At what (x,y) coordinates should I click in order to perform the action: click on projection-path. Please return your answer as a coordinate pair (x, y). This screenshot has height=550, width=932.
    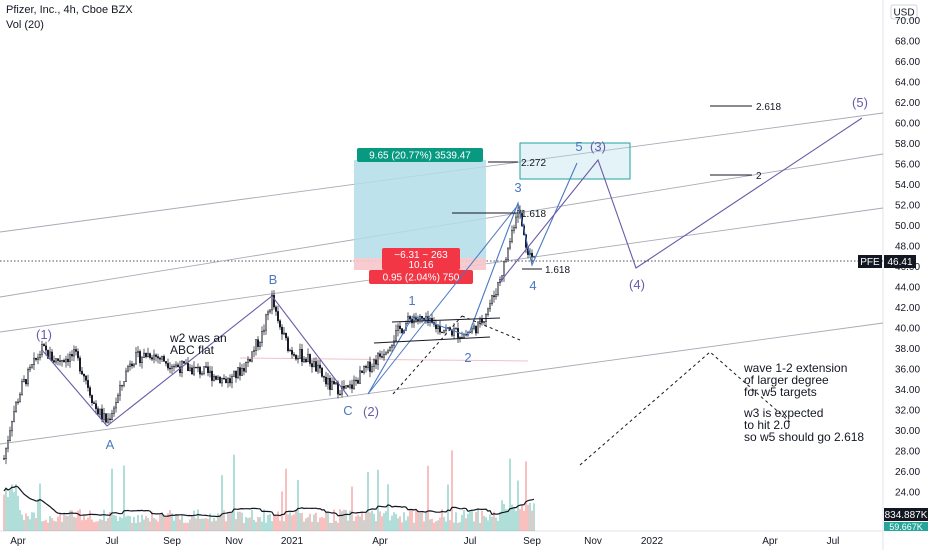
    Looking at the image, I should click on (681, 200).